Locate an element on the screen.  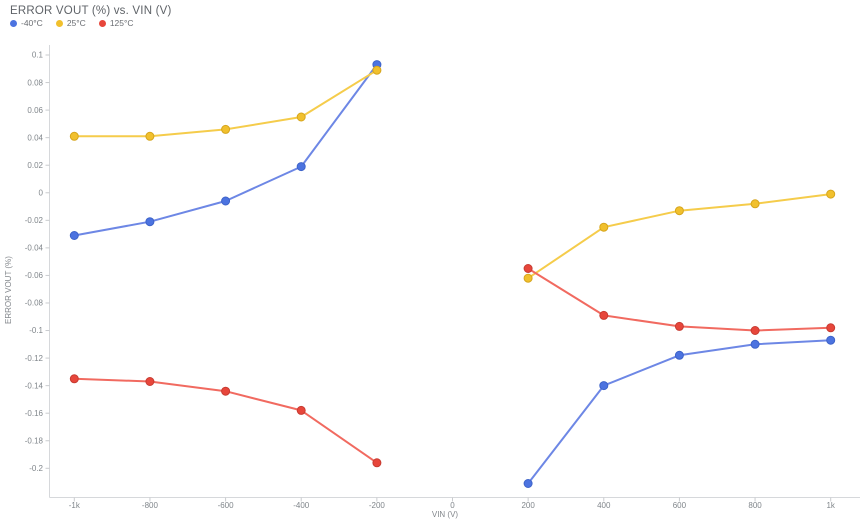
series-line-125°C is located at coordinates (679, 299).